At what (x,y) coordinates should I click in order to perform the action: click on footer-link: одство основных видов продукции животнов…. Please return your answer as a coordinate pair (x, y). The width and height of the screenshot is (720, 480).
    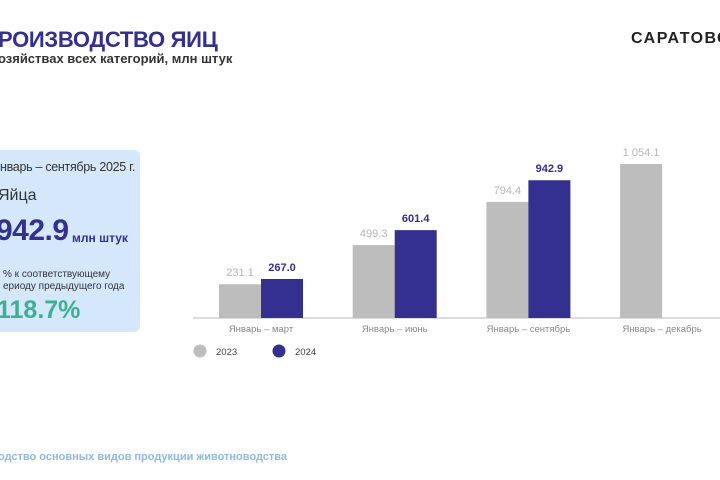
    Looking at the image, I should click on (144, 457).